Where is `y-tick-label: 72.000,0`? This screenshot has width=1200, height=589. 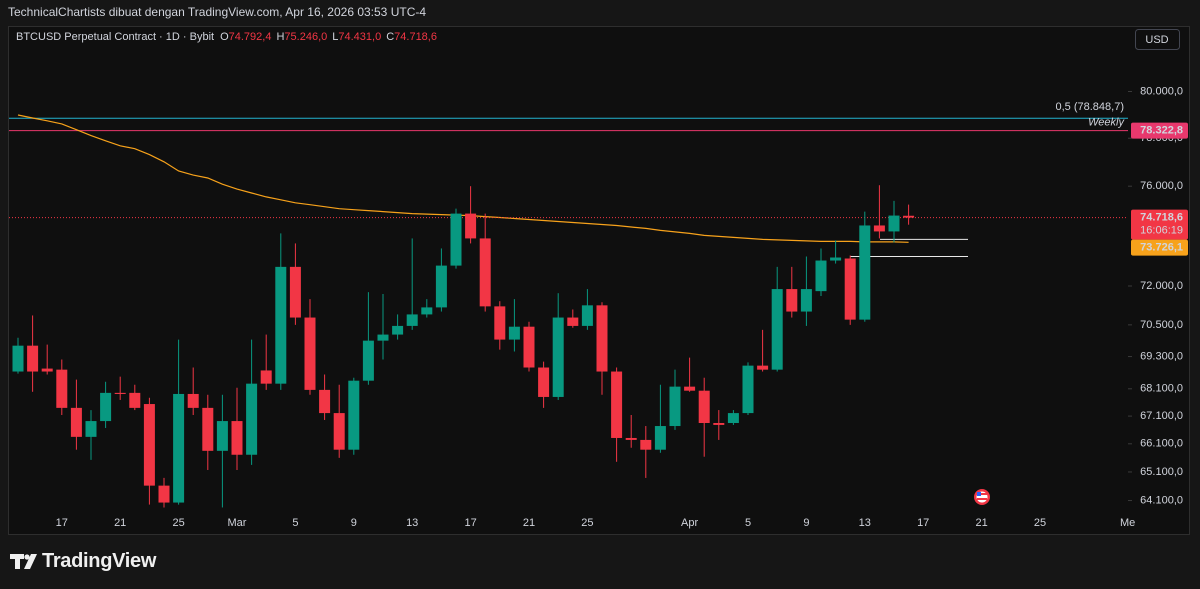 y-tick-label: 72.000,0 is located at coordinates (1161, 286).